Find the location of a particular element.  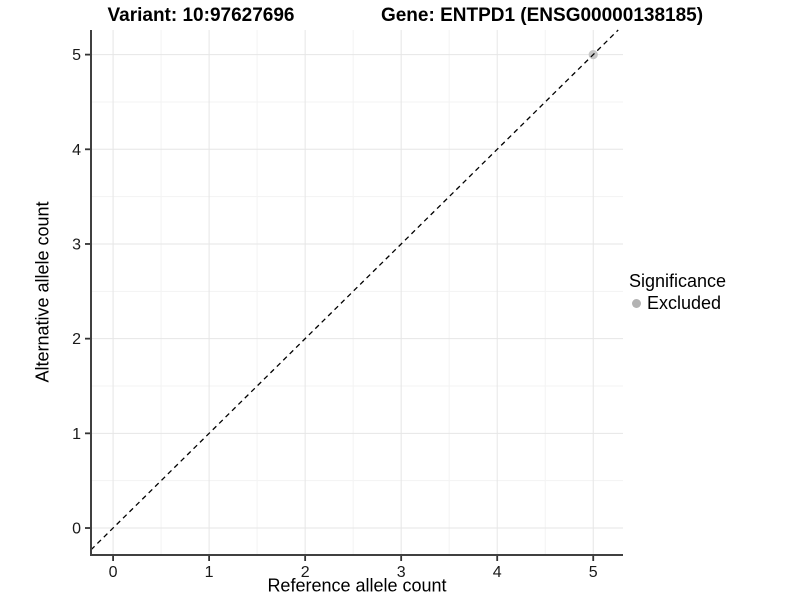

legend-title: Significance is located at coordinates (678, 281).